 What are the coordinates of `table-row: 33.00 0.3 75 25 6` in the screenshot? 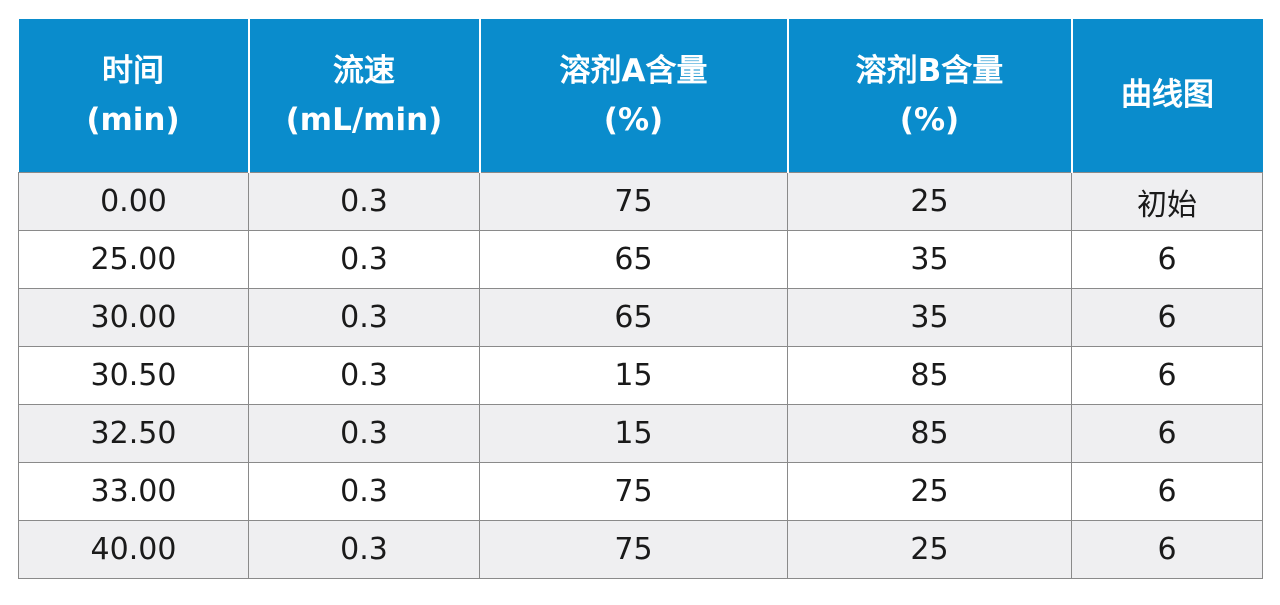 It's located at (640, 491).